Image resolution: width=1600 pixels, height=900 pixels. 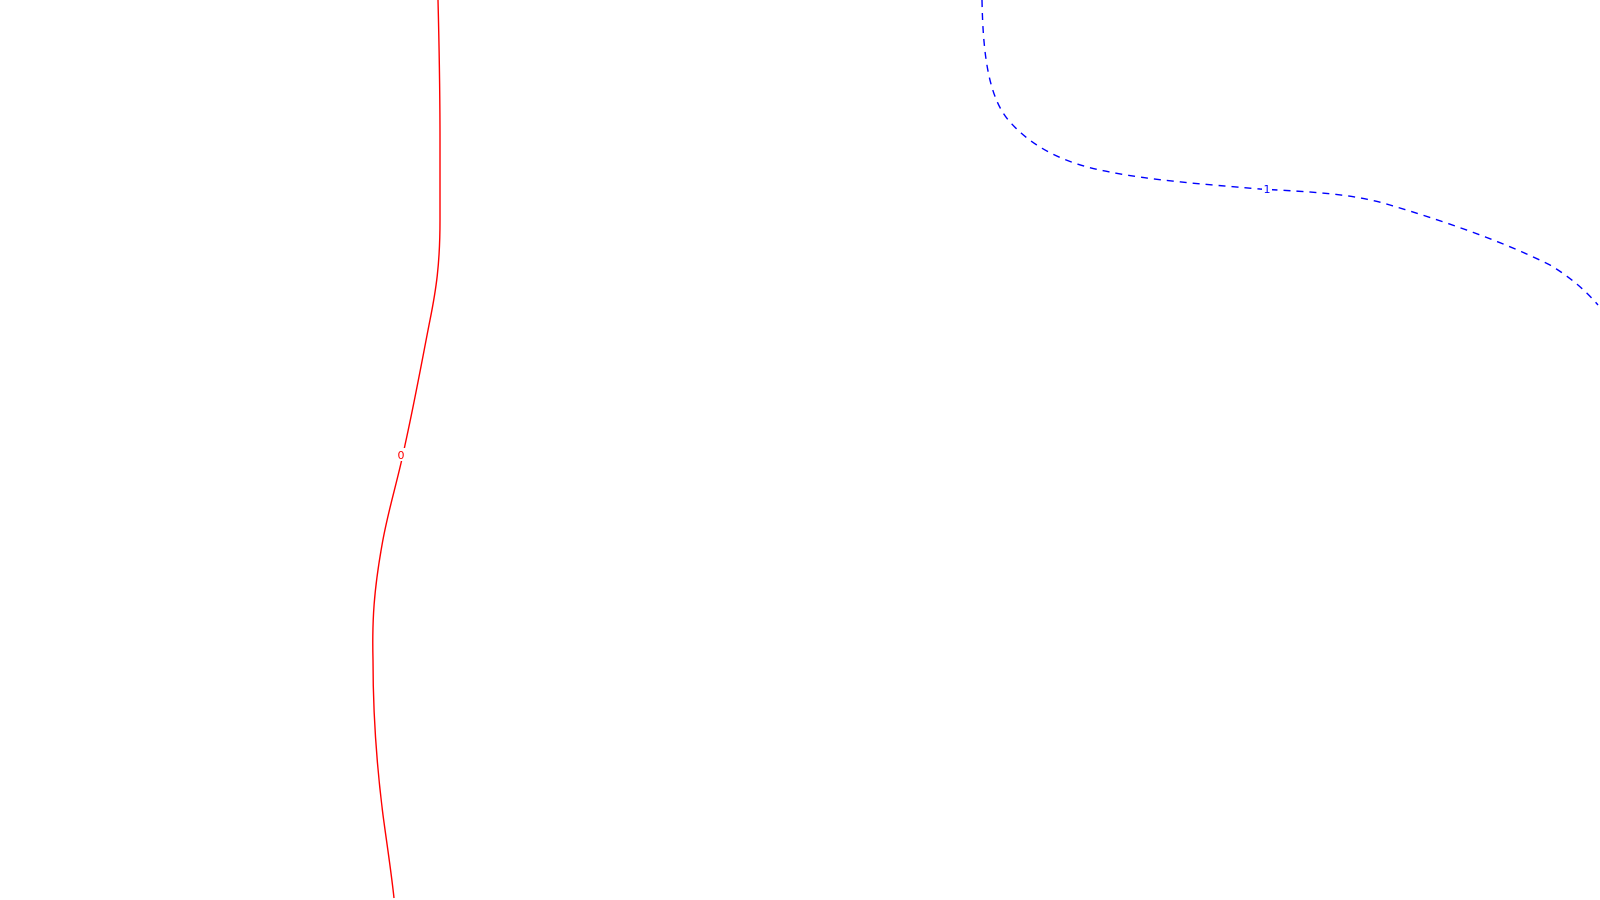 I want to click on contour-label-level-1: 1, so click(x=1267, y=189).